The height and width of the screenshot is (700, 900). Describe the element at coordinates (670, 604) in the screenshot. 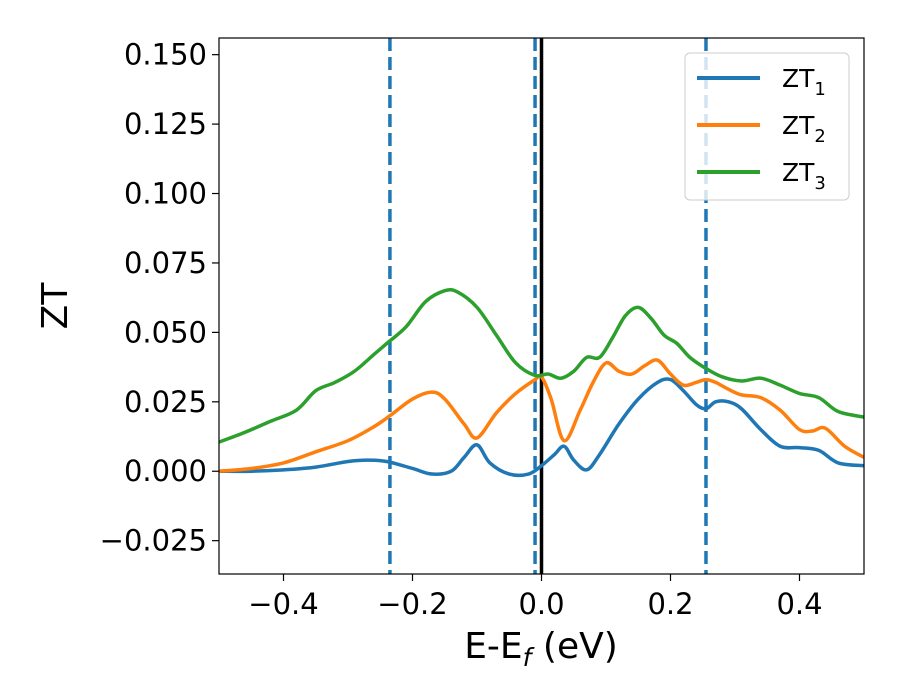

I see `x-tick-label: 0.2` at that location.